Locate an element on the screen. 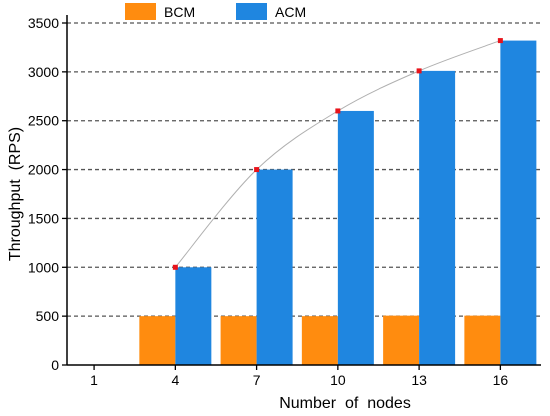 The image size is (550, 416). x-tick-label: 13 is located at coordinates (419, 380).